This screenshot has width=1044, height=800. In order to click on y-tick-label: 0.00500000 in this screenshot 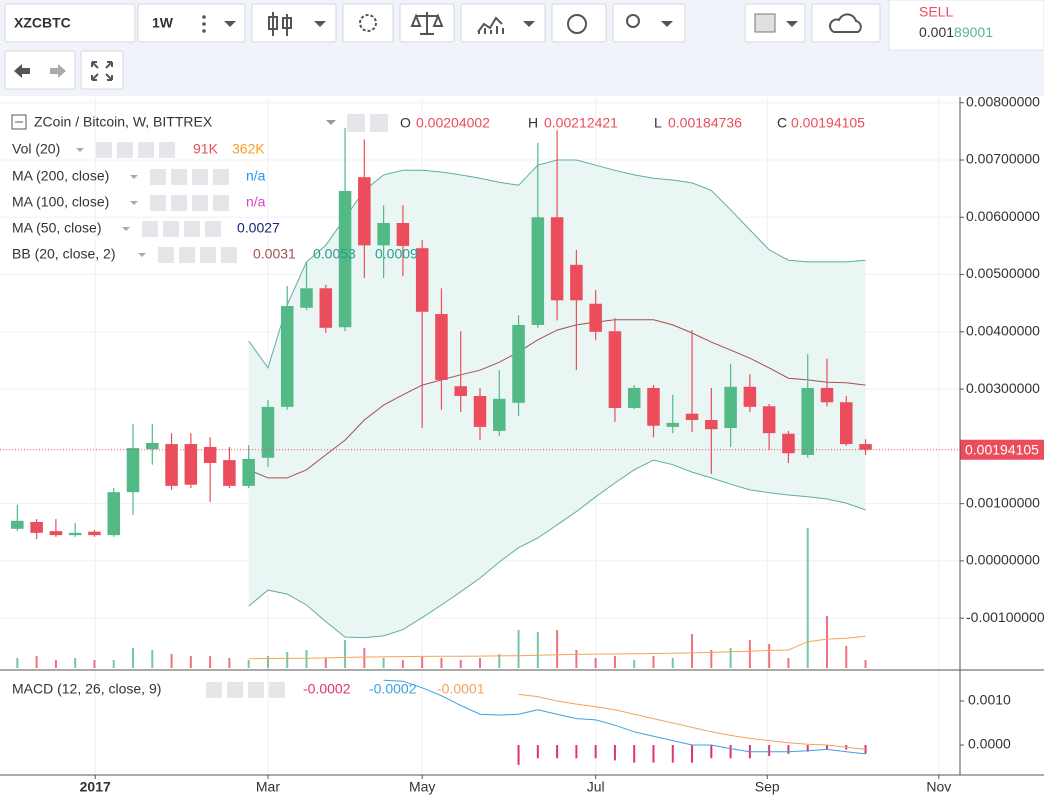, I will do `click(1003, 273)`.